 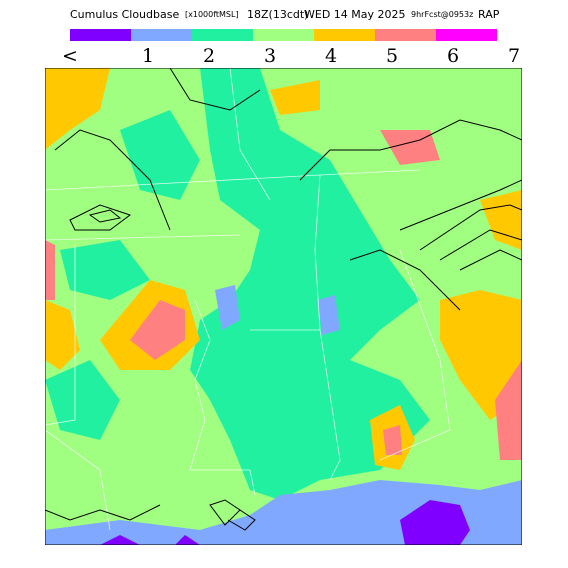 What do you see at coordinates (453, 56) in the screenshot?
I see `colorbar-label: 6` at bounding box center [453, 56].